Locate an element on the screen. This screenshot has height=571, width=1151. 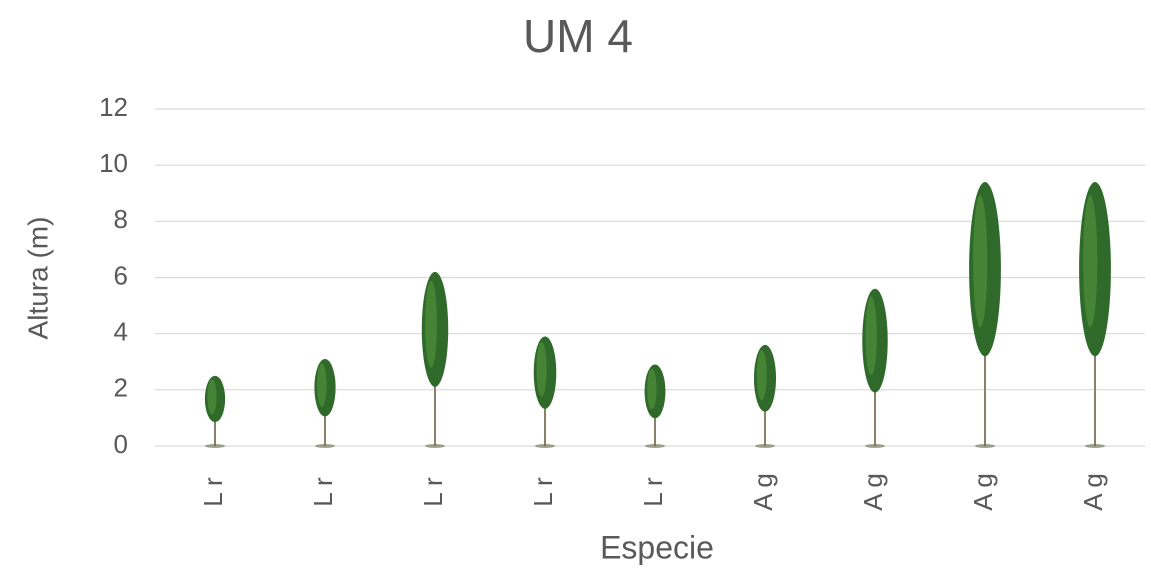
x-axis-title: Especie is located at coordinates (657, 547).